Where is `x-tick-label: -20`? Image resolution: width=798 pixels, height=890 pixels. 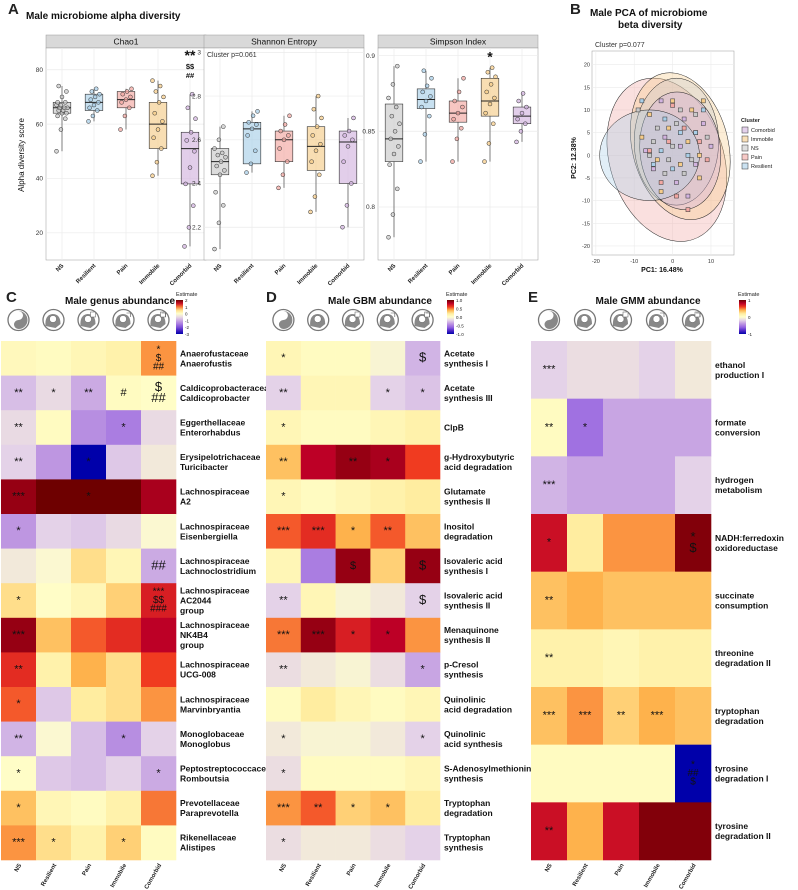 x-tick-label: -20 is located at coordinates (596, 262).